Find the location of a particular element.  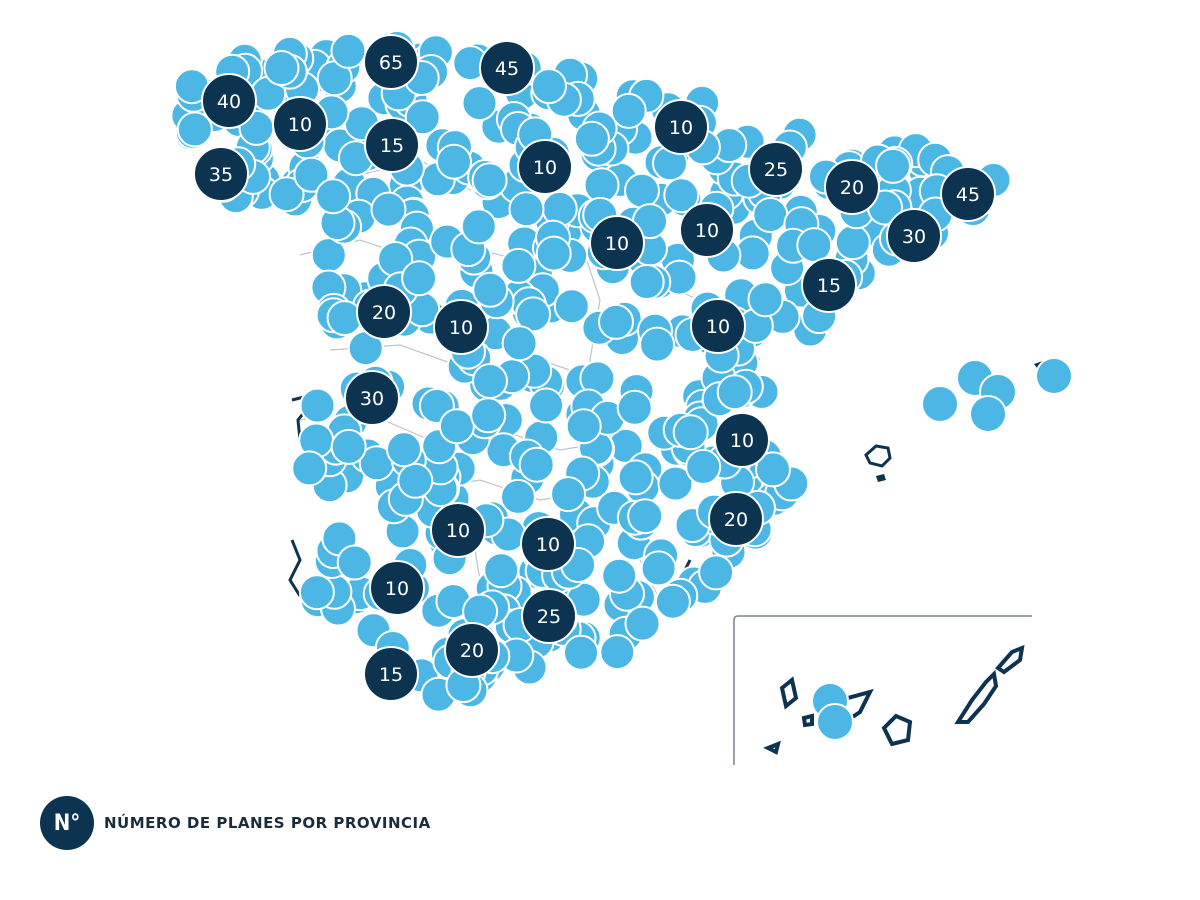

badge-count: 45 is located at coordinates (507, 69).